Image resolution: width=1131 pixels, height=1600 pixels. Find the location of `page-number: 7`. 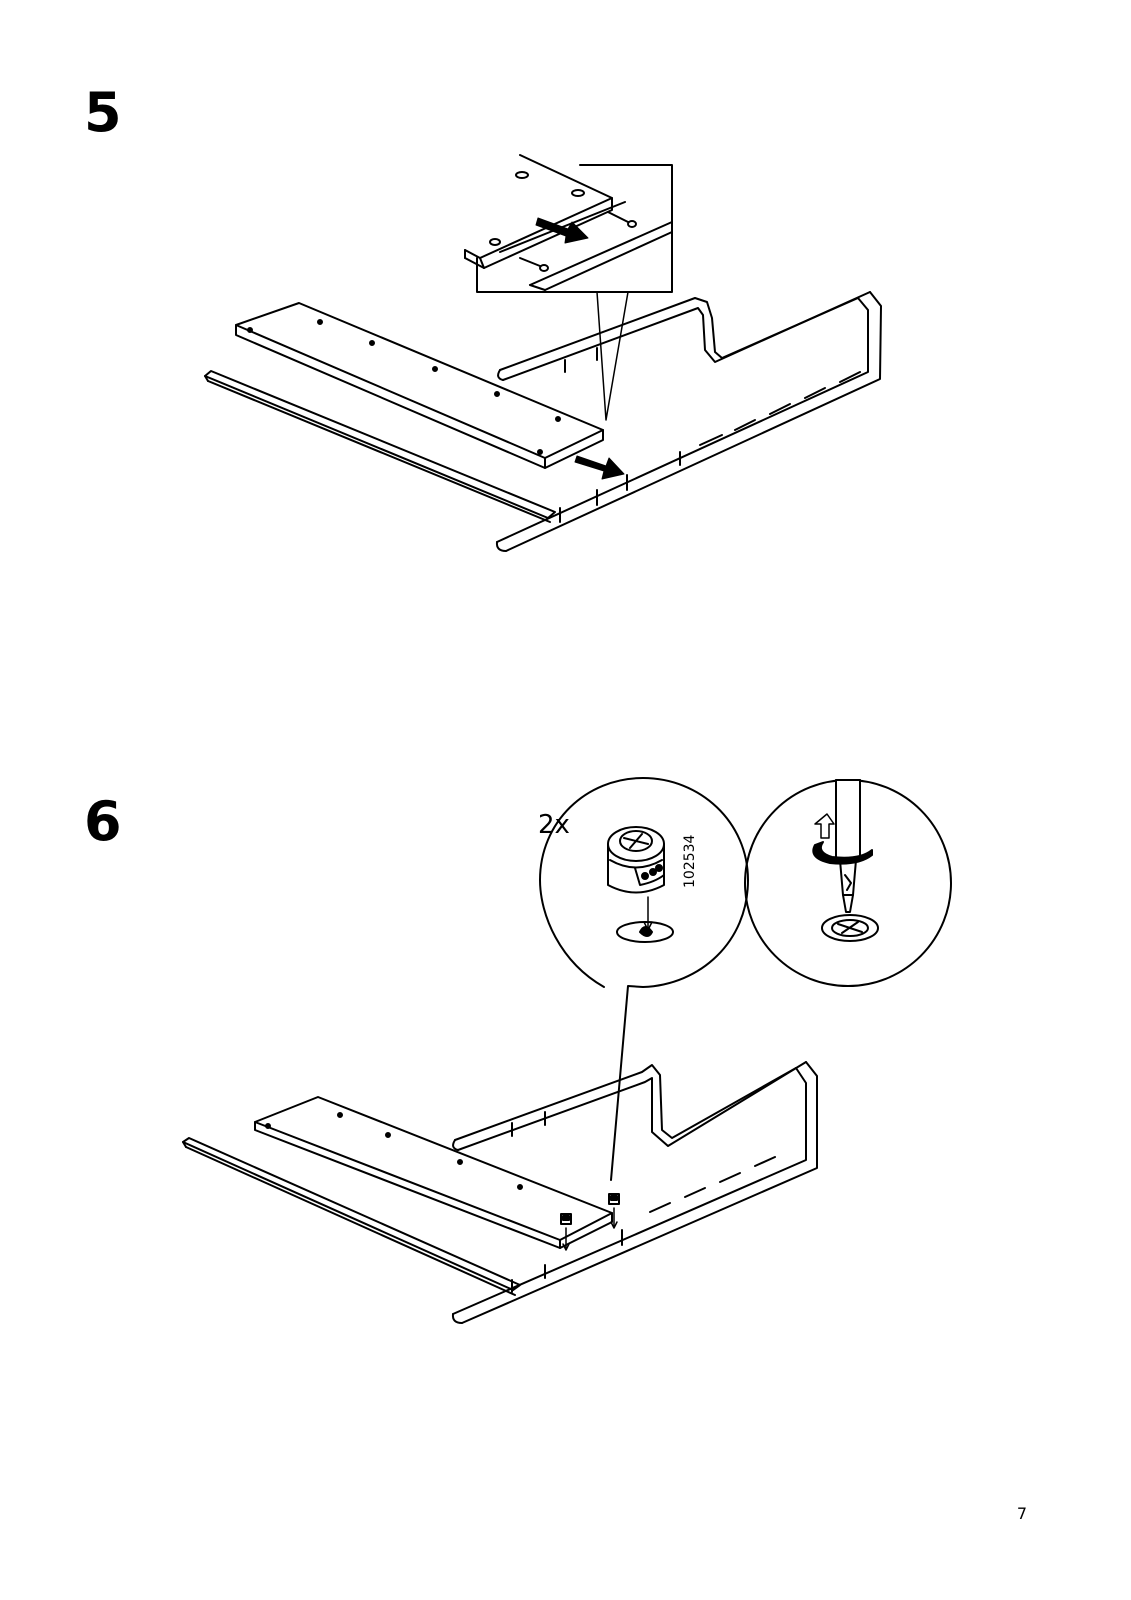

page-number: 7 is located at coordinates (1021, 1513).